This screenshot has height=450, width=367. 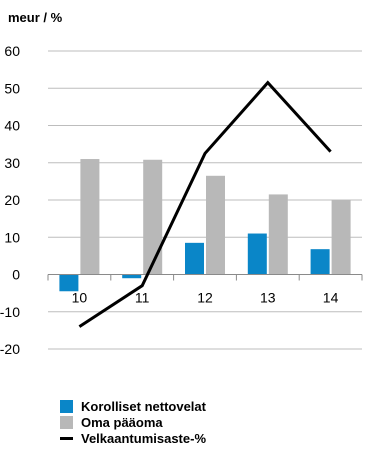 What do you see at coordinates (66, 406) in the screenshot?
I see `legend-swatch-blue` at bounding box center [66, 406].